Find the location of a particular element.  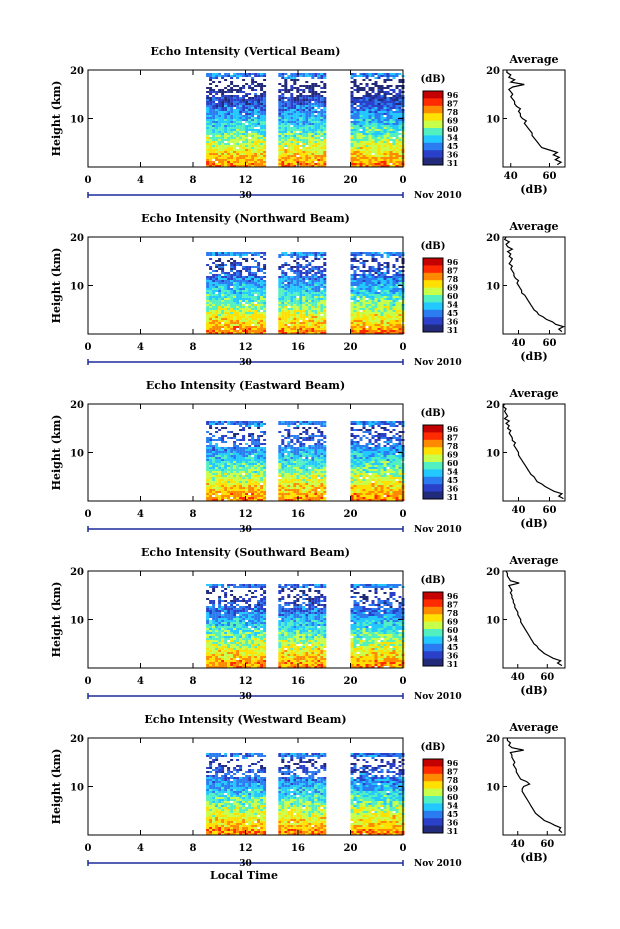

colorbar-tick-label: 60 is located at coordinates (453, 296).